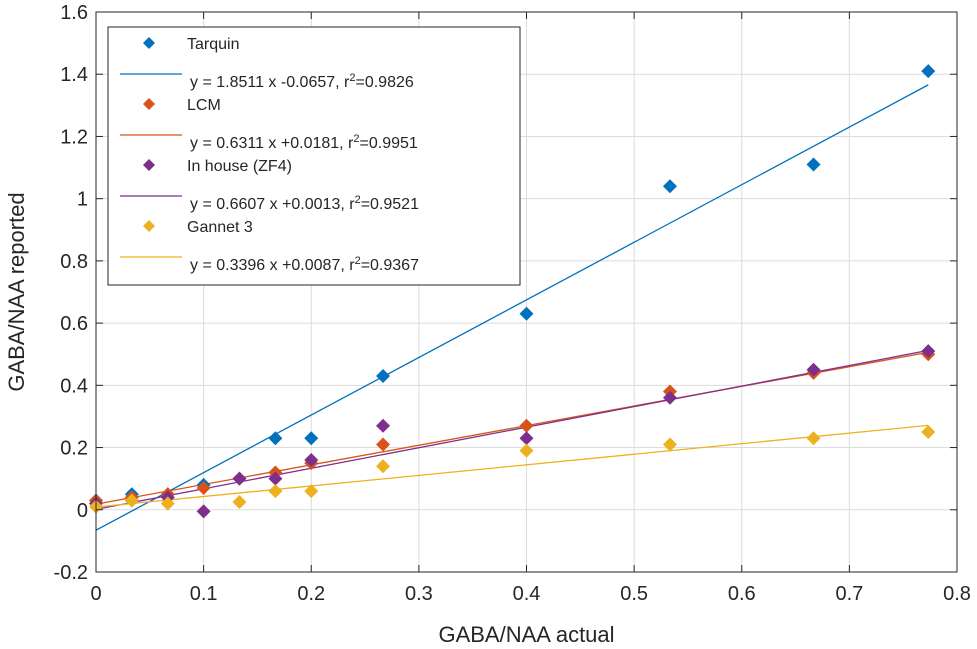 This screenshot has height=649, width=977. Describe the element at coordinates (16, 291) in the screenshot. I see `y-axis-label: GABA/NAA reported` at that location.